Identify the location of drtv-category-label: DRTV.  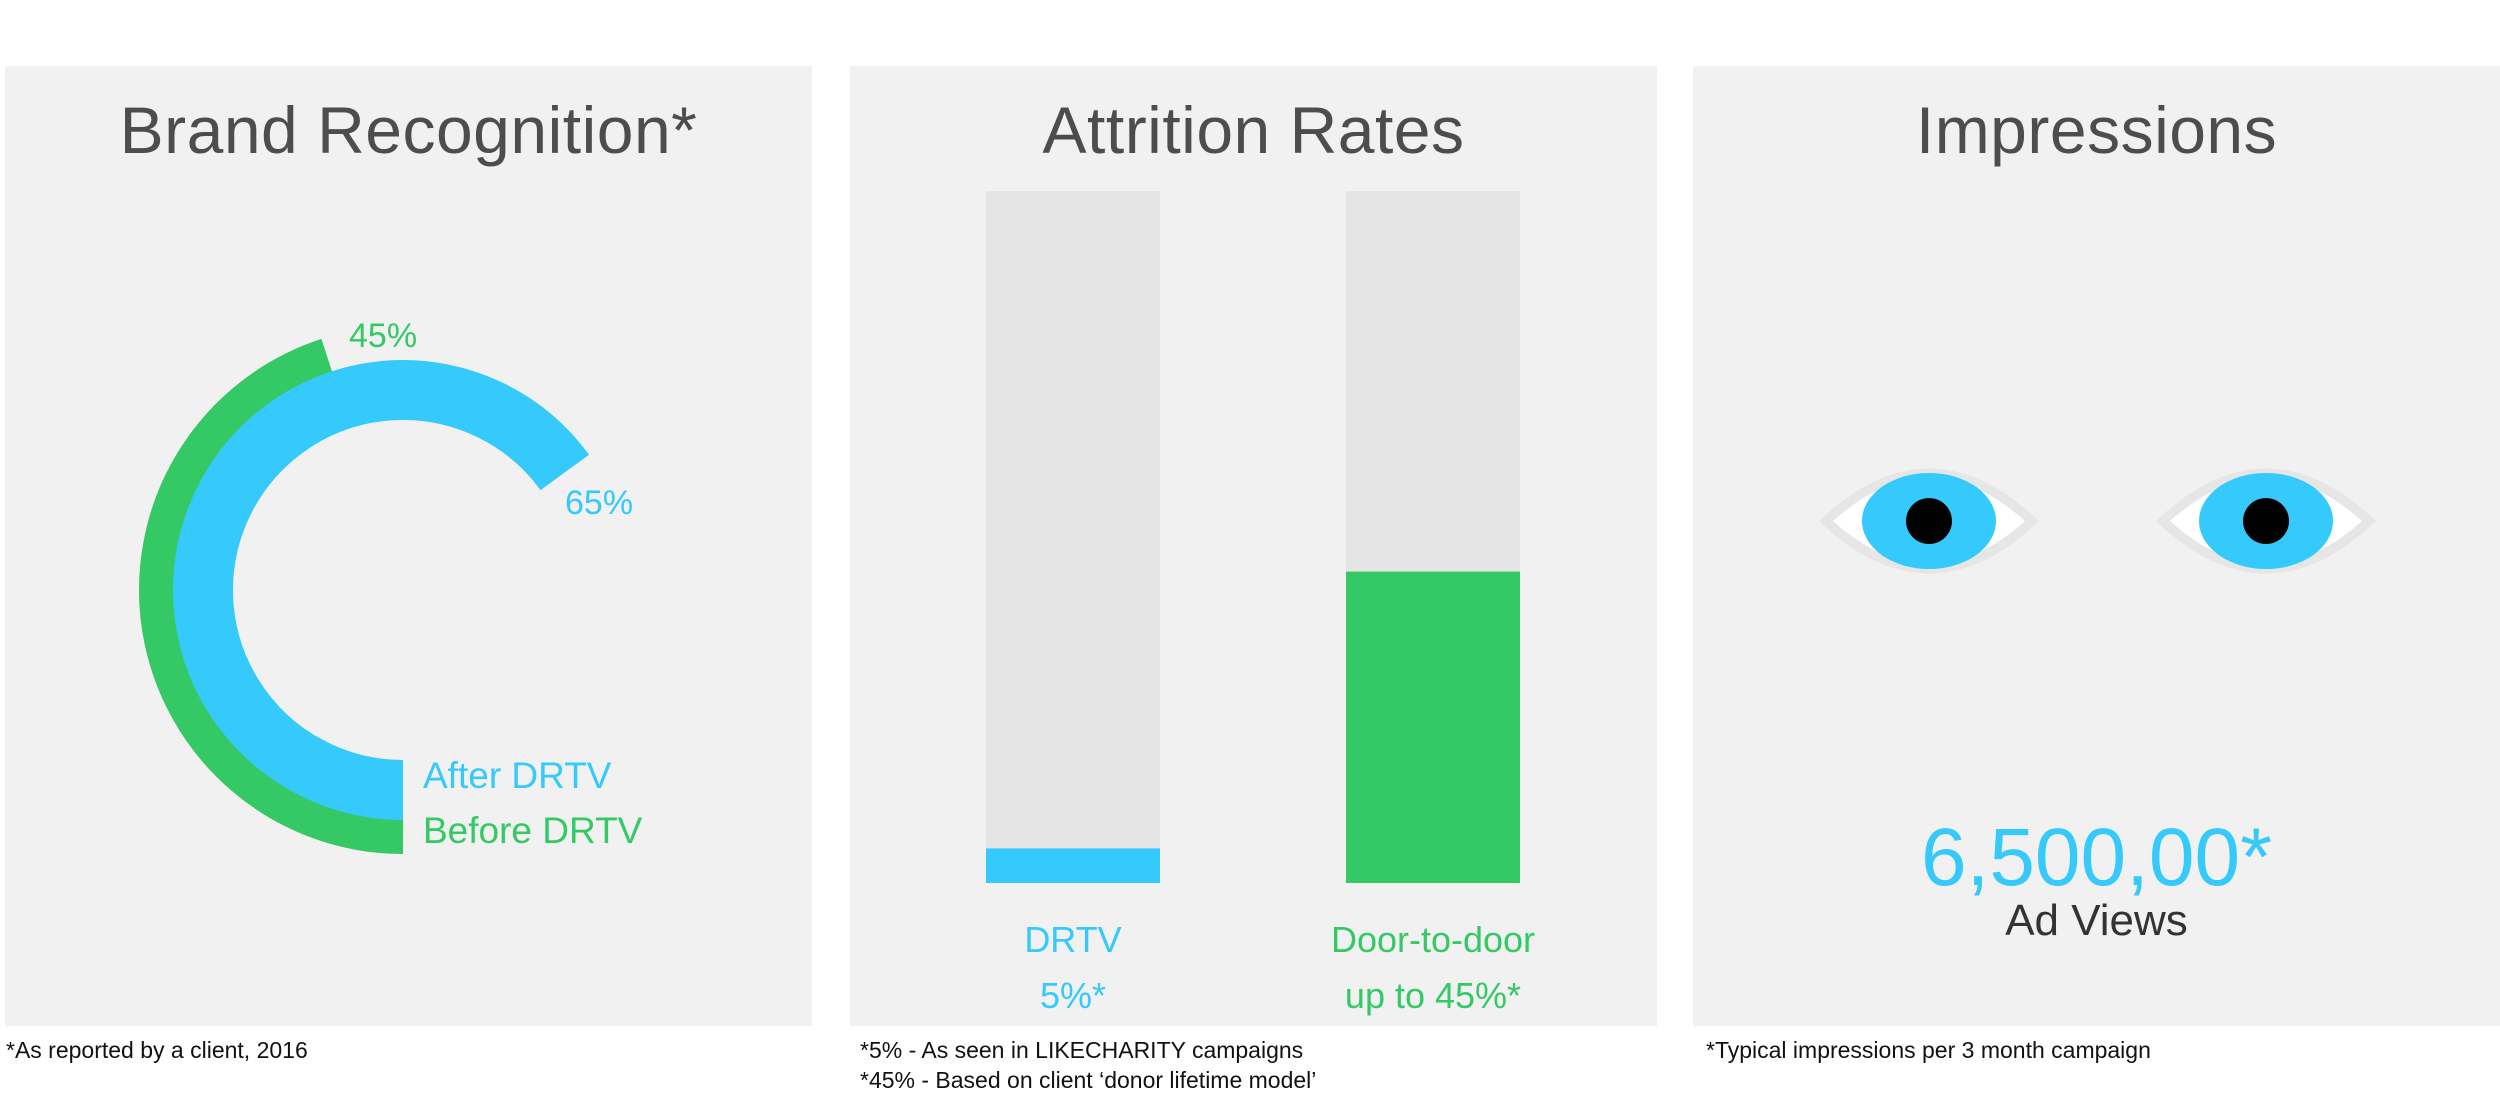
(1073, 939).